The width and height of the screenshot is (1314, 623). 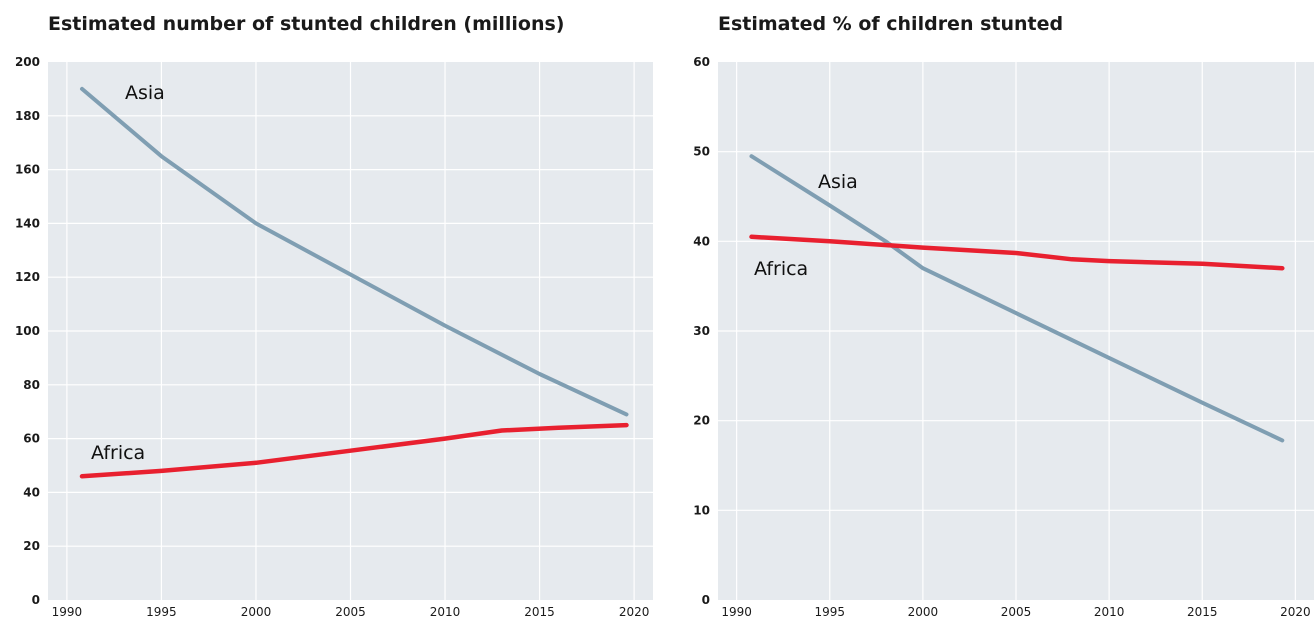 I want to click on y-tick-label: 100, so click(x=27, y=331).